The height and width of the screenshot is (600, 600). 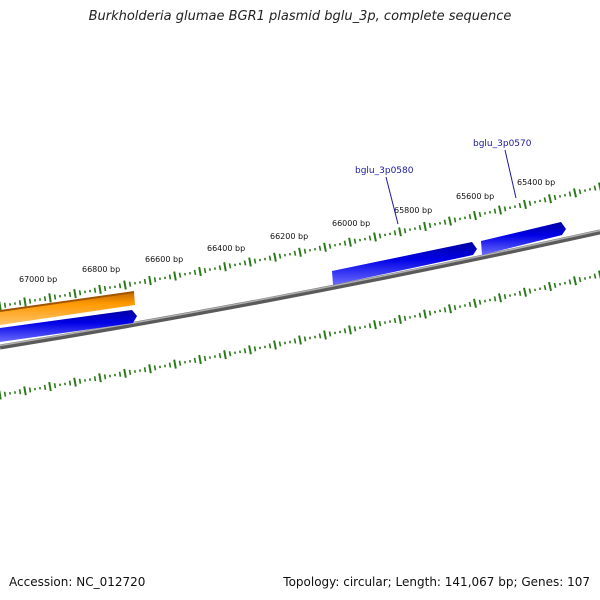 I want to click on gene-bglu-3p0570, so click(x=523, y=238).